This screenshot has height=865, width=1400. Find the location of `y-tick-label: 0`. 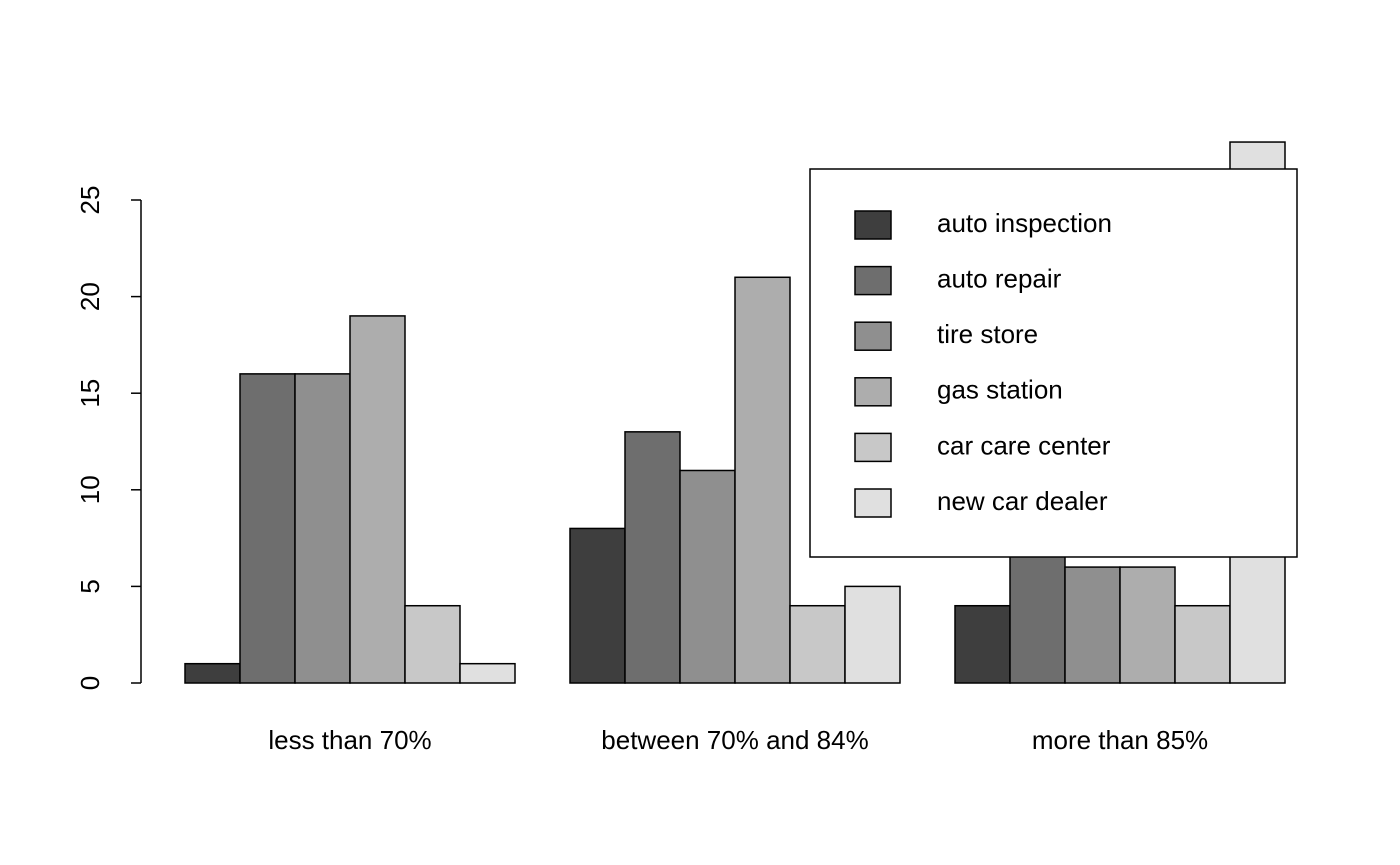

y-tick-label: 0 is located at coordinates (90, 683).